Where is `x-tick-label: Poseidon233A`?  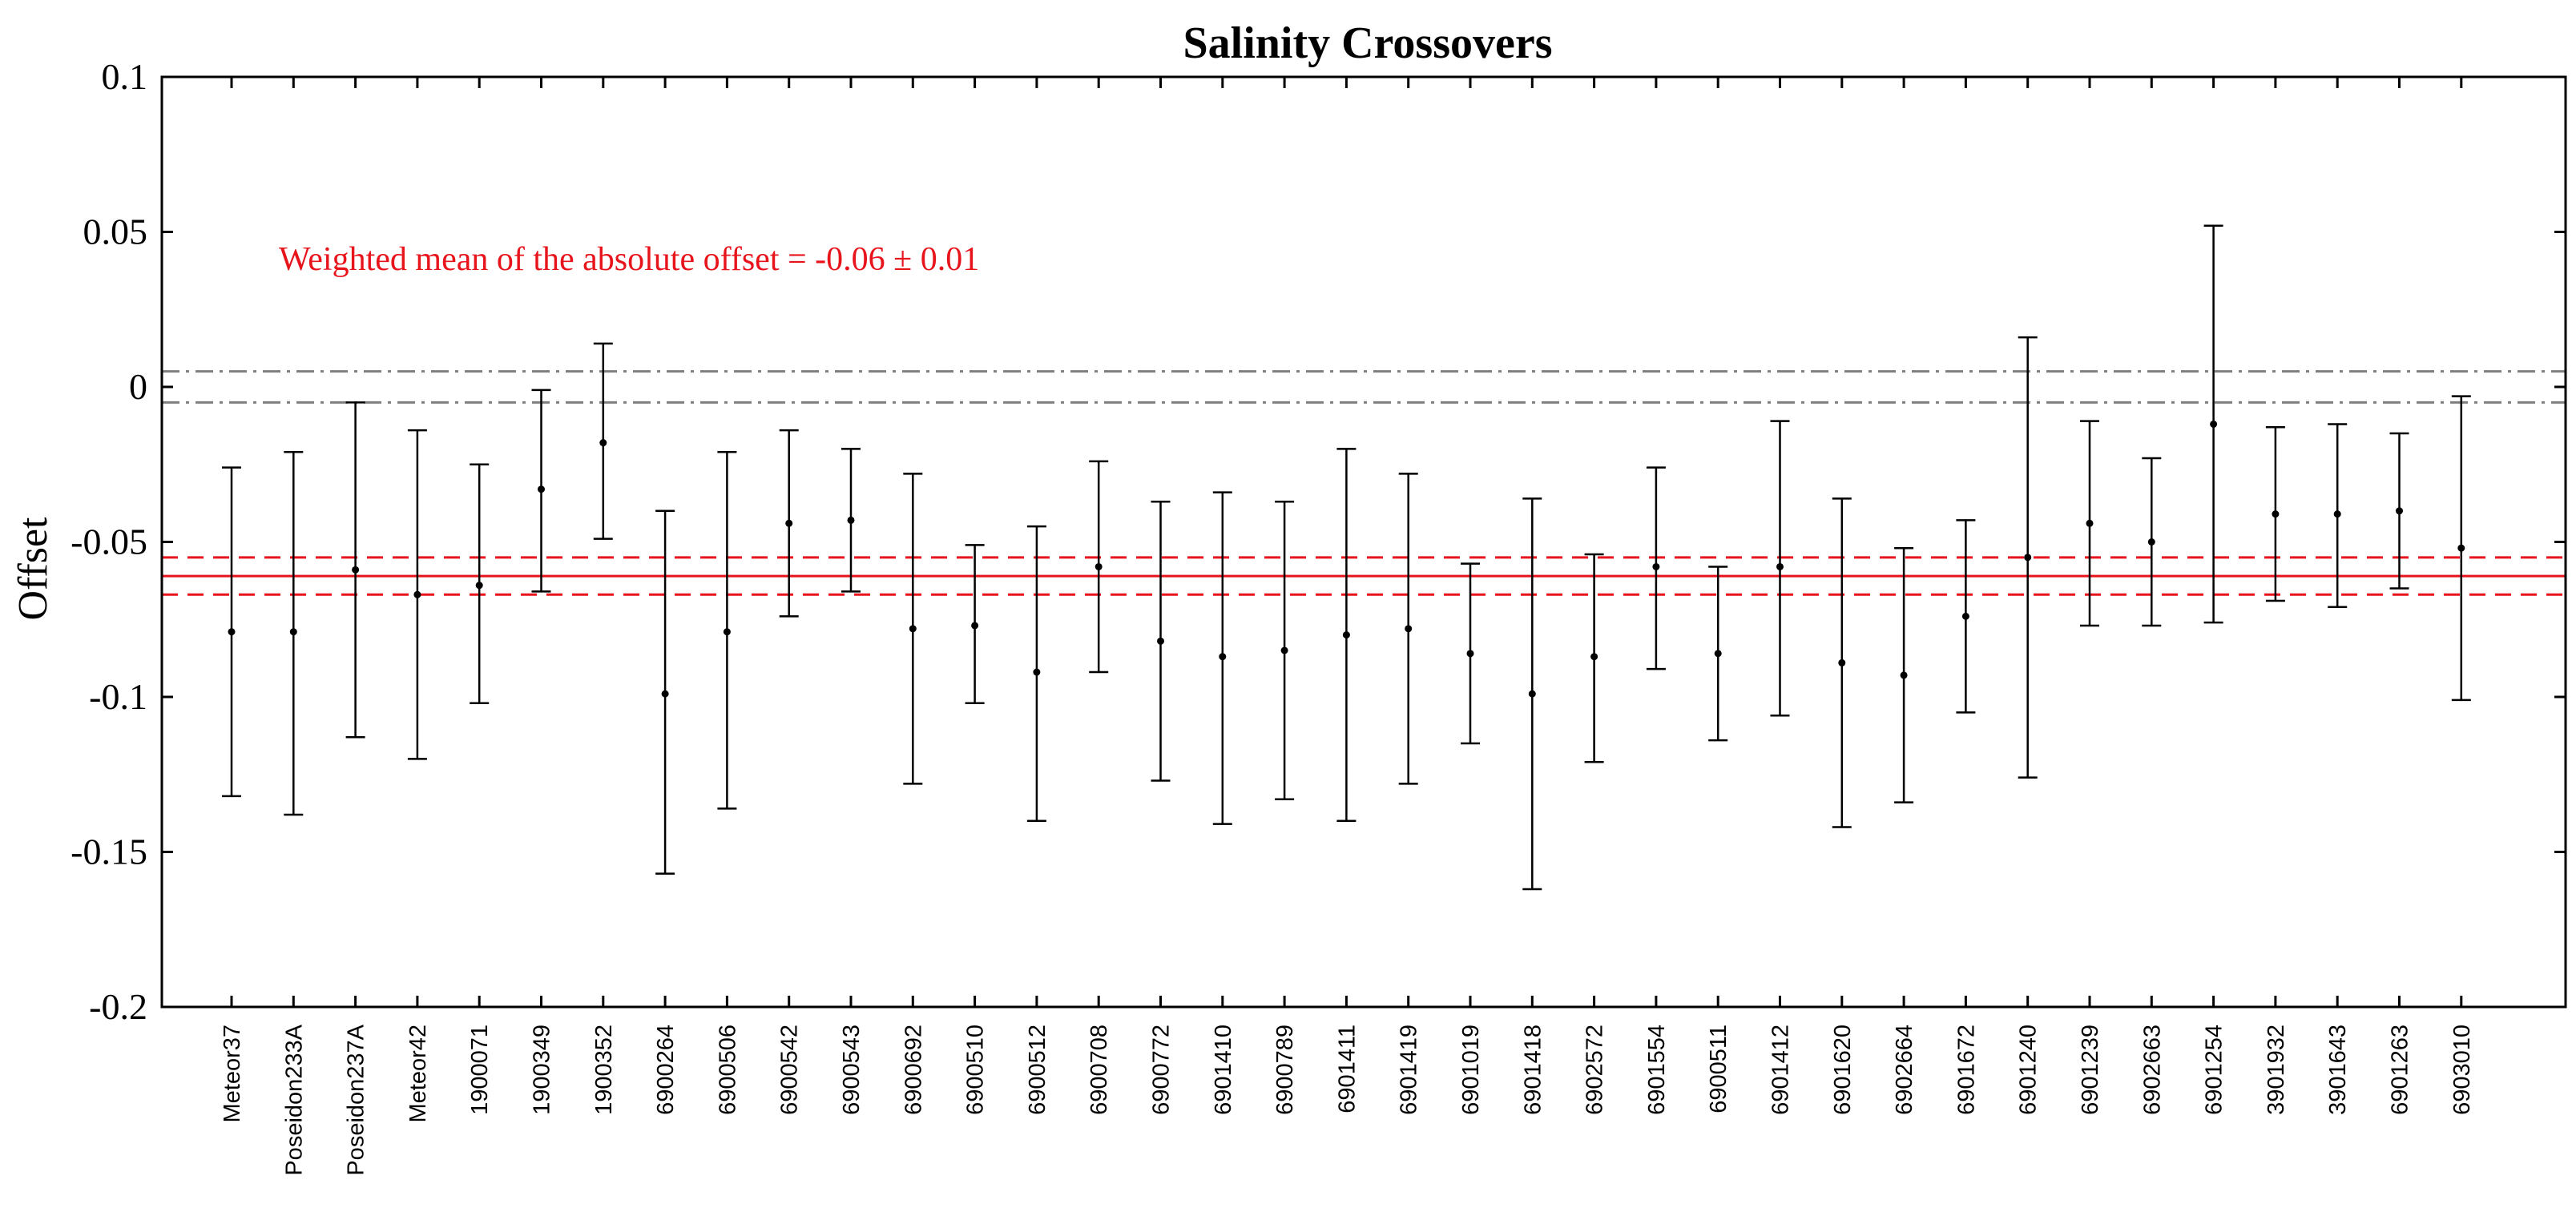
x-tick-label: Poseidon233A is located at coordinates (294, 1099).